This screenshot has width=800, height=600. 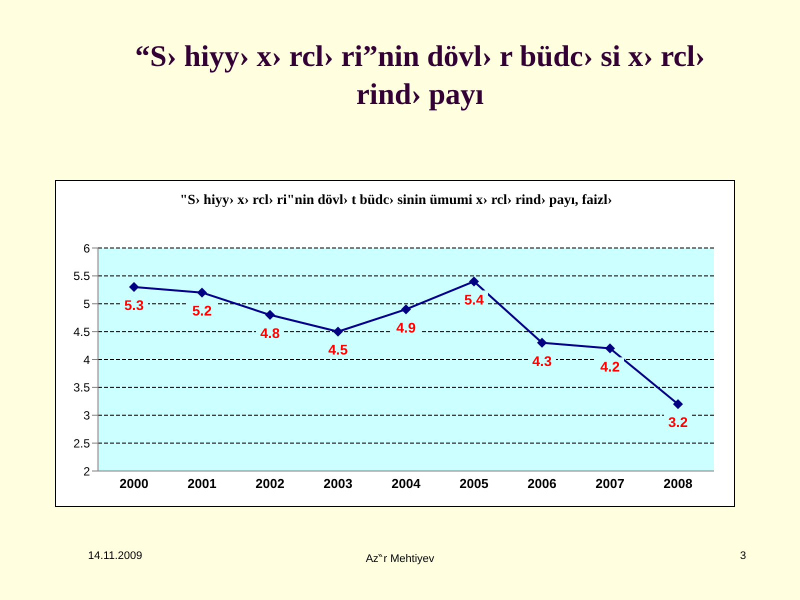 What do you see at coordinates (270, 332) in the screenshot?
I see `data-label: 4.8` at bounding box center [270, 332].